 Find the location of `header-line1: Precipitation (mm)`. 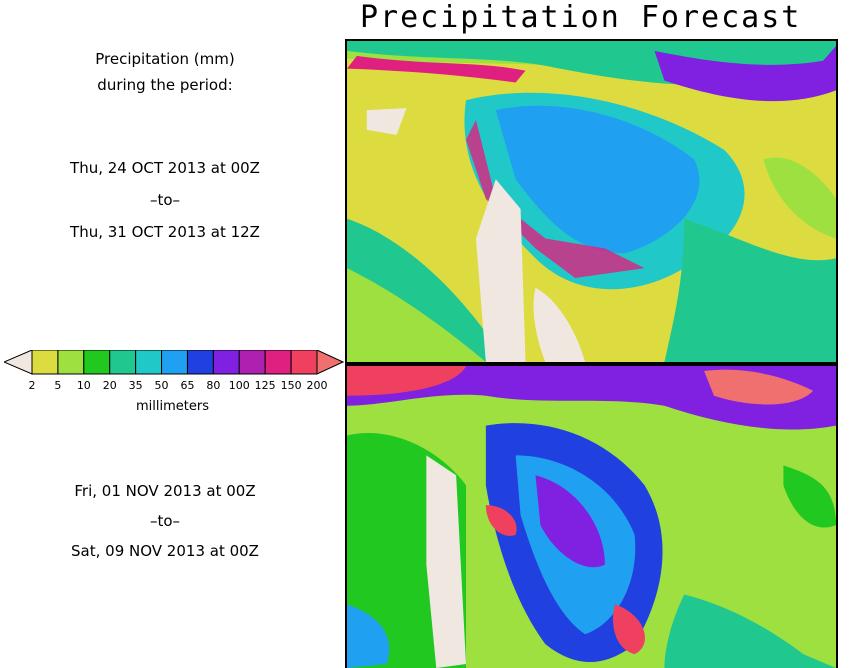

header-line1: Precipitation (mm) is located at coordinates (165, 59).